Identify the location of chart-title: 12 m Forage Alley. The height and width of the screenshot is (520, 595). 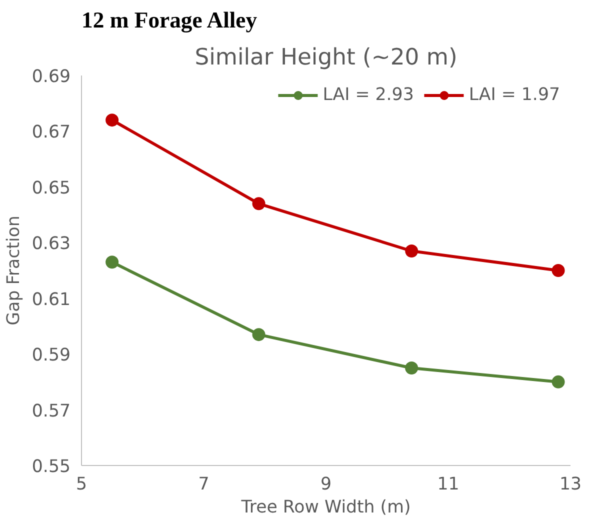
(170, 20).